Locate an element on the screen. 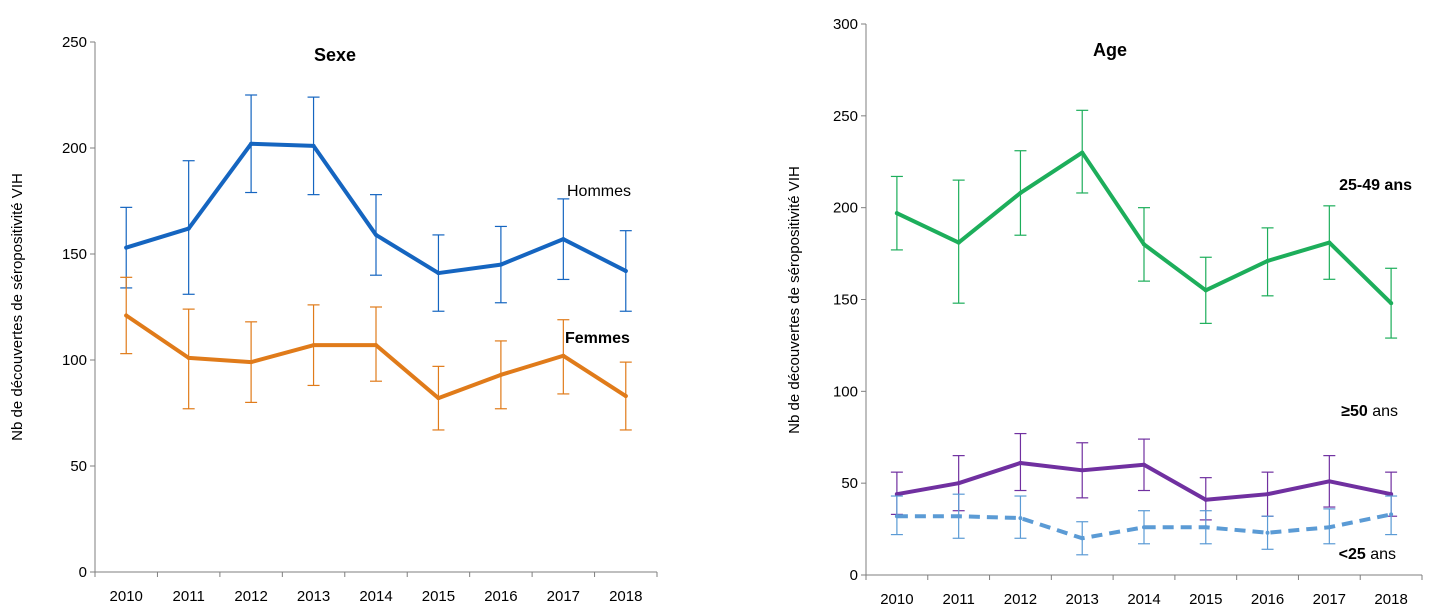 This screenshot has height=607, width=1429. series-label-bold: 25-49 ans is located at coordinates (1375, 185).